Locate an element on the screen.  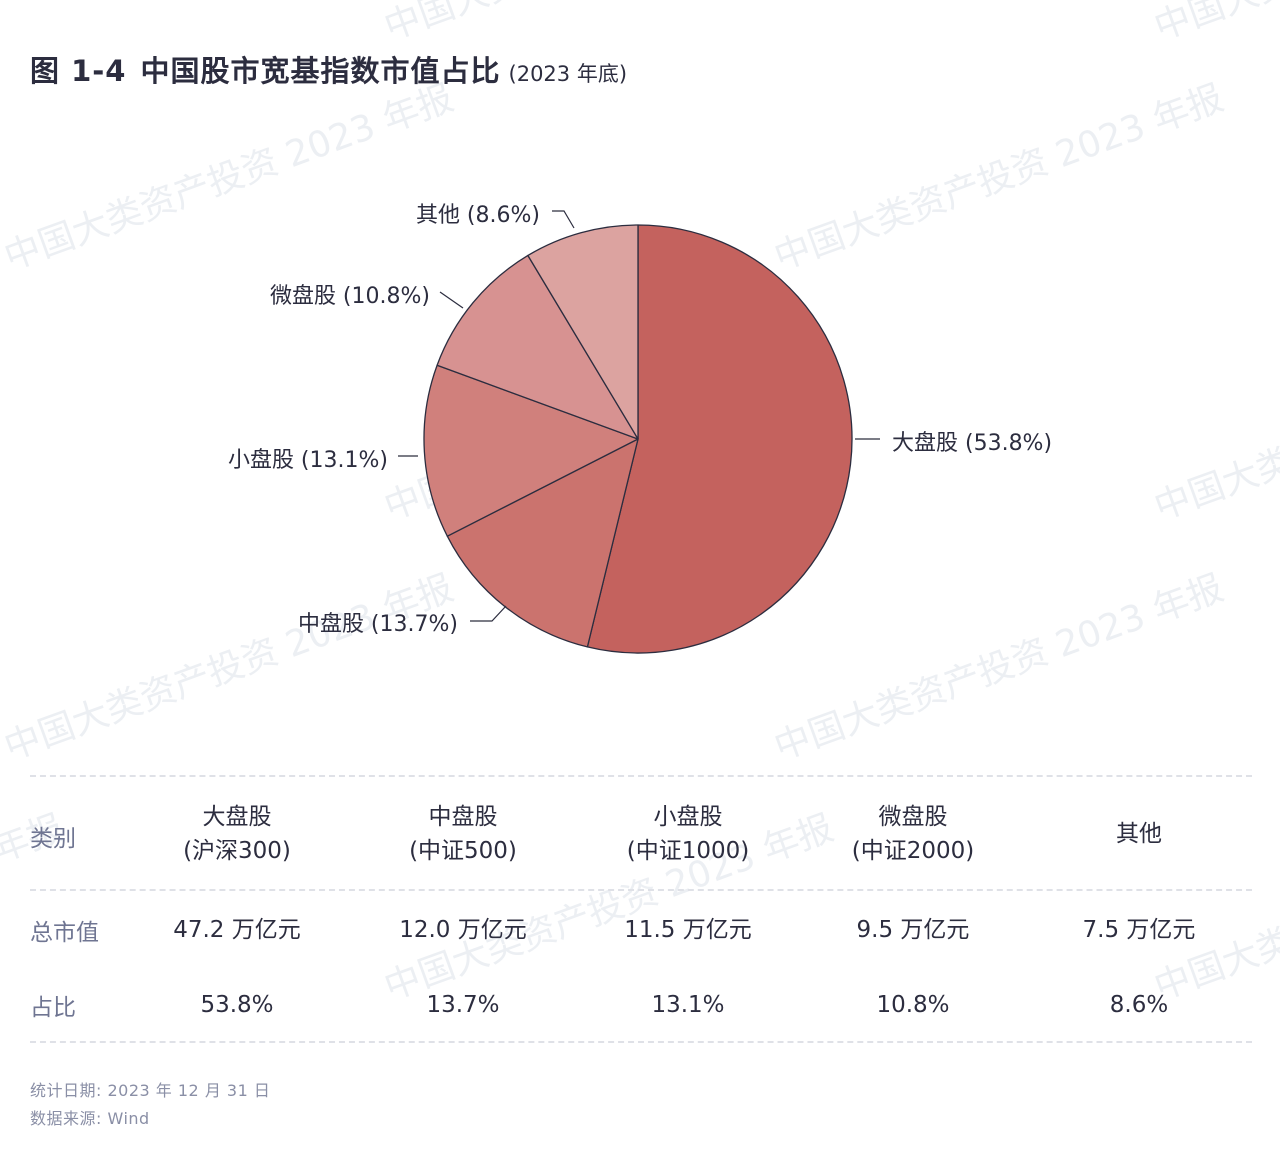
table-cell: 9.5 万亿元 is located at coordinates (913, 930).